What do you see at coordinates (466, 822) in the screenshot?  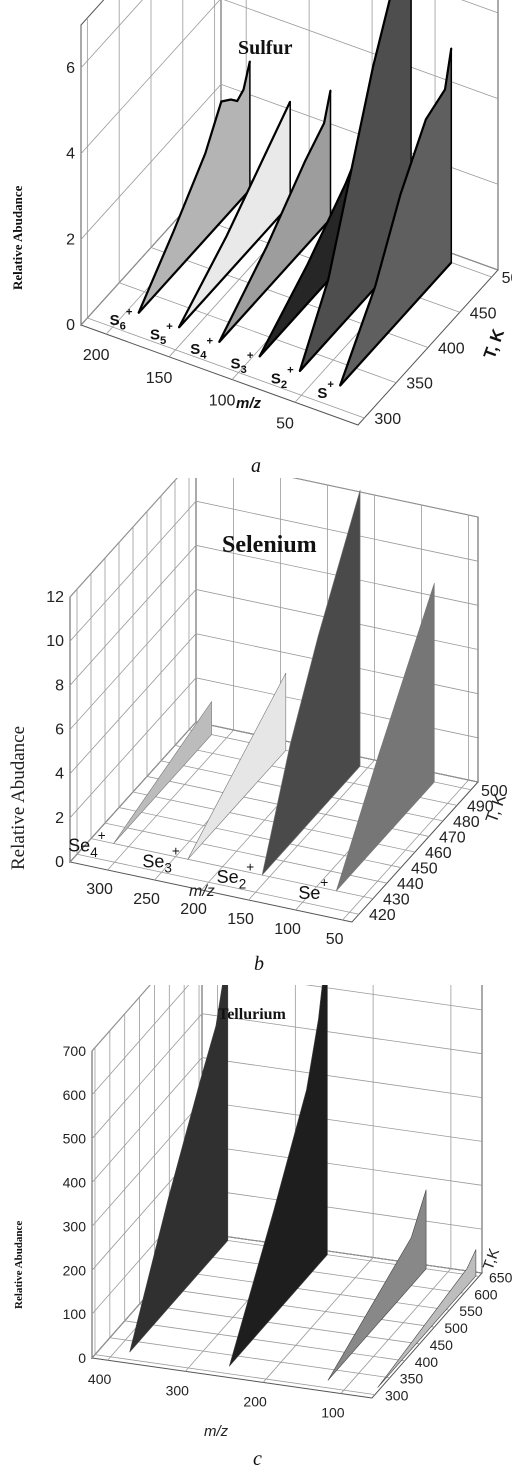 I see `selenium-ytick-label: 480` at bounding box center [466, 822].